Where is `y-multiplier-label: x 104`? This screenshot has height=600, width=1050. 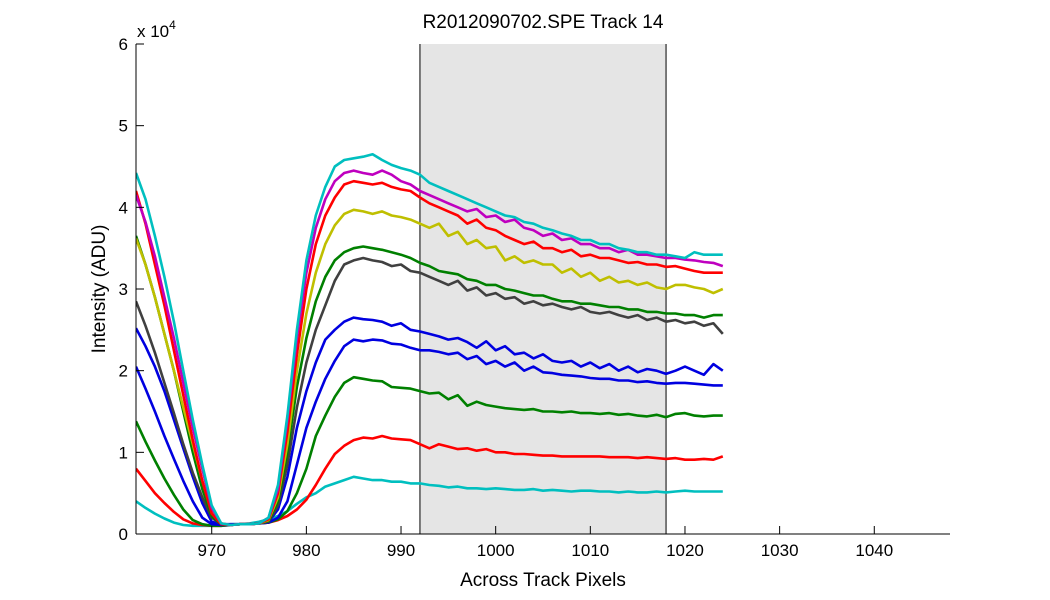 y-multiplier-label: x 104 is located at coordinates (156, 29).